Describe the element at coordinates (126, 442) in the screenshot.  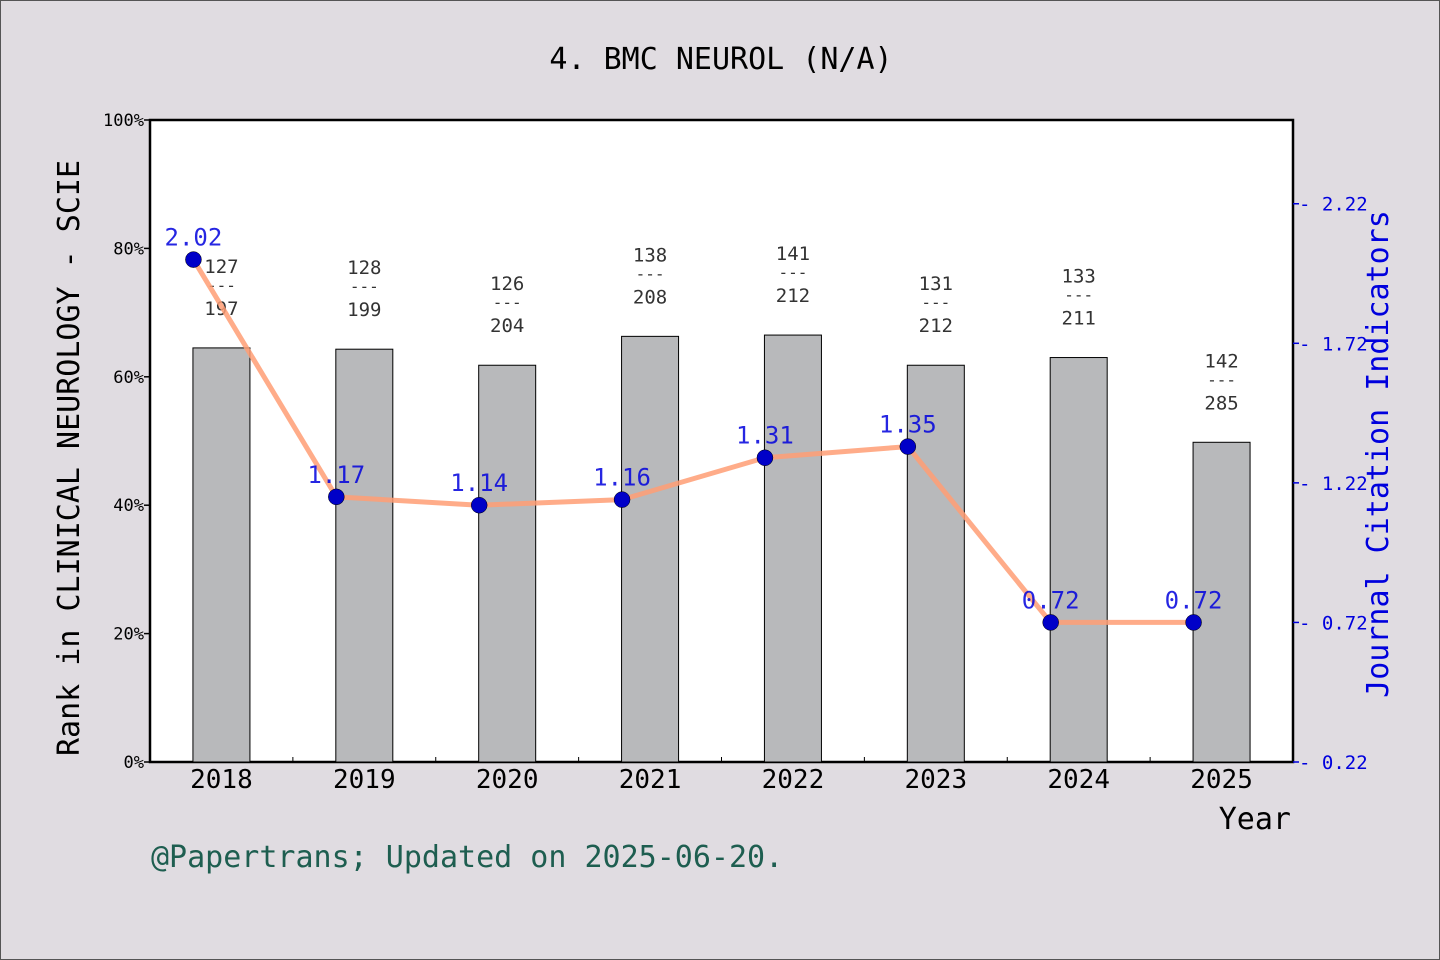
I see `y-axis-left: 0% 20% 40% 60% 80% 100%` at that location.